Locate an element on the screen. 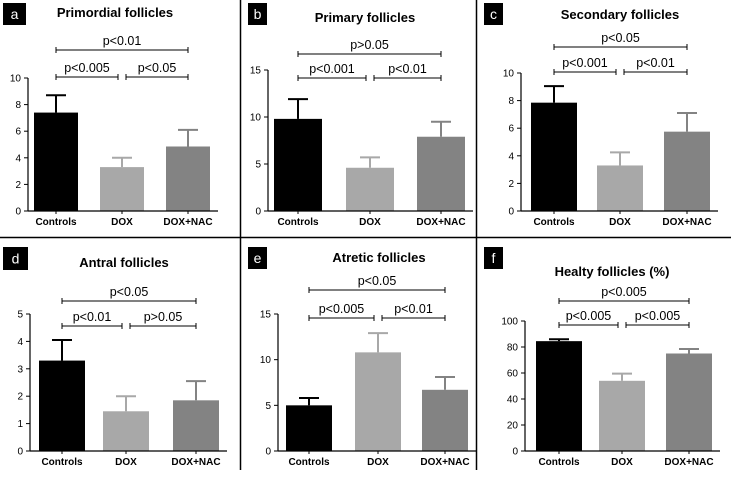  panel-label: f is located at coordinates (494, 258).